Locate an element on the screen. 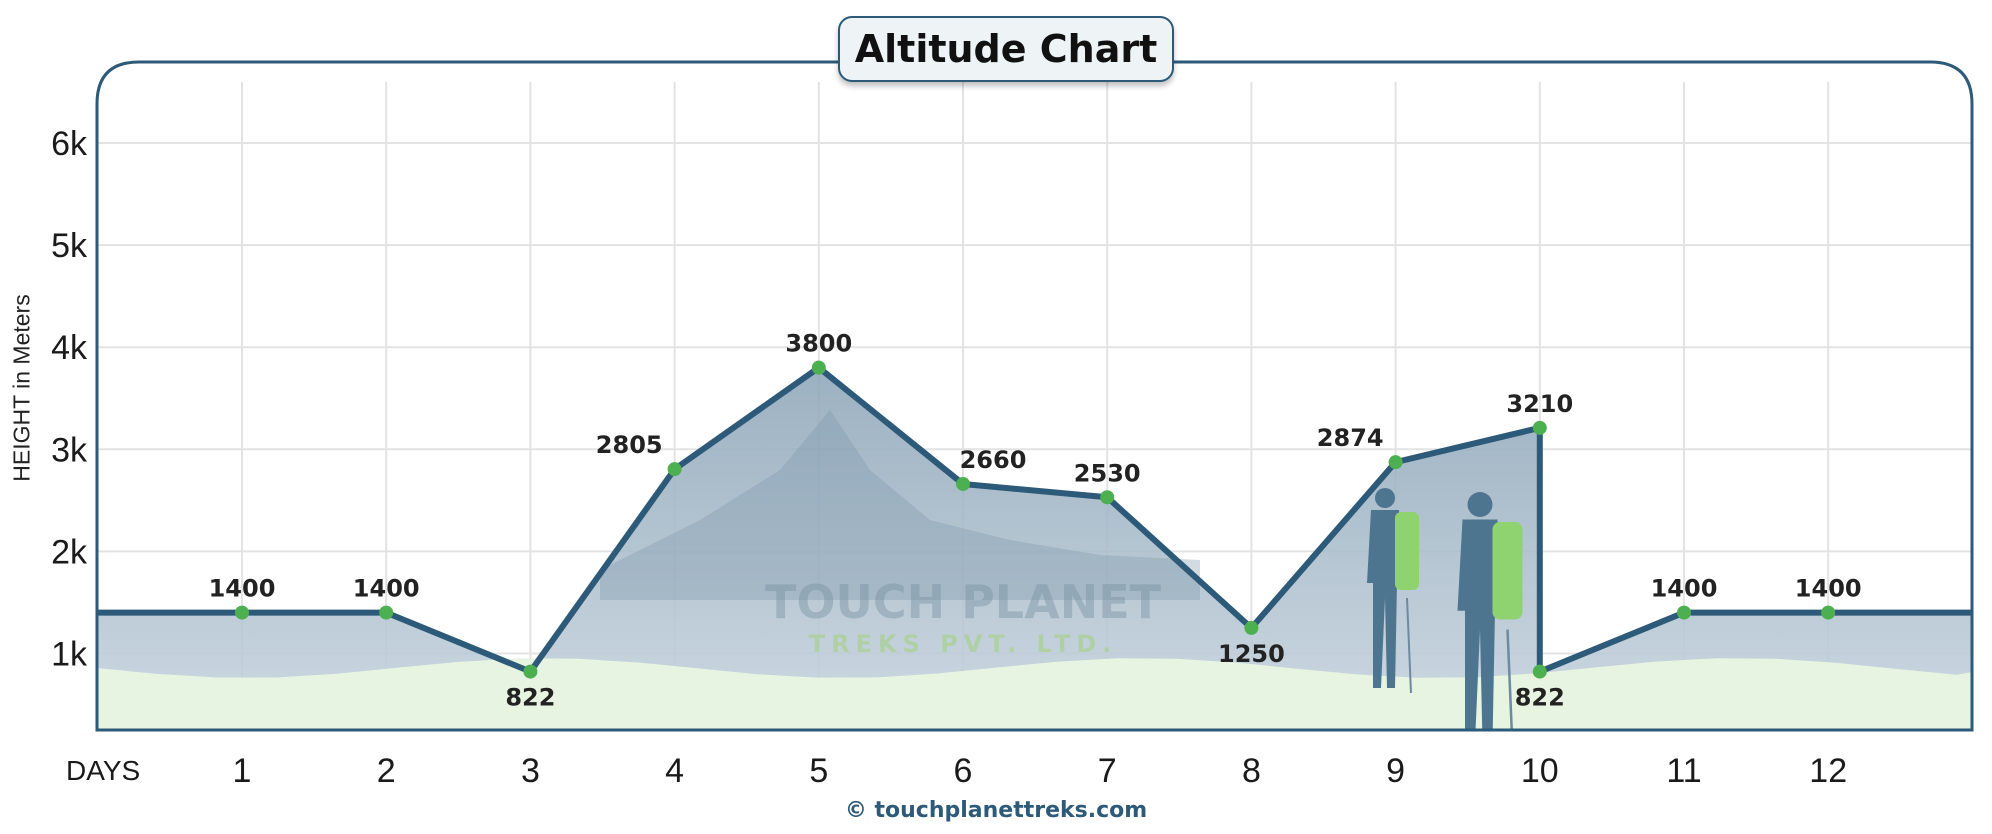 The image size is (1992, 834). data-label: 1250 is located at coordinates (1251, 654).